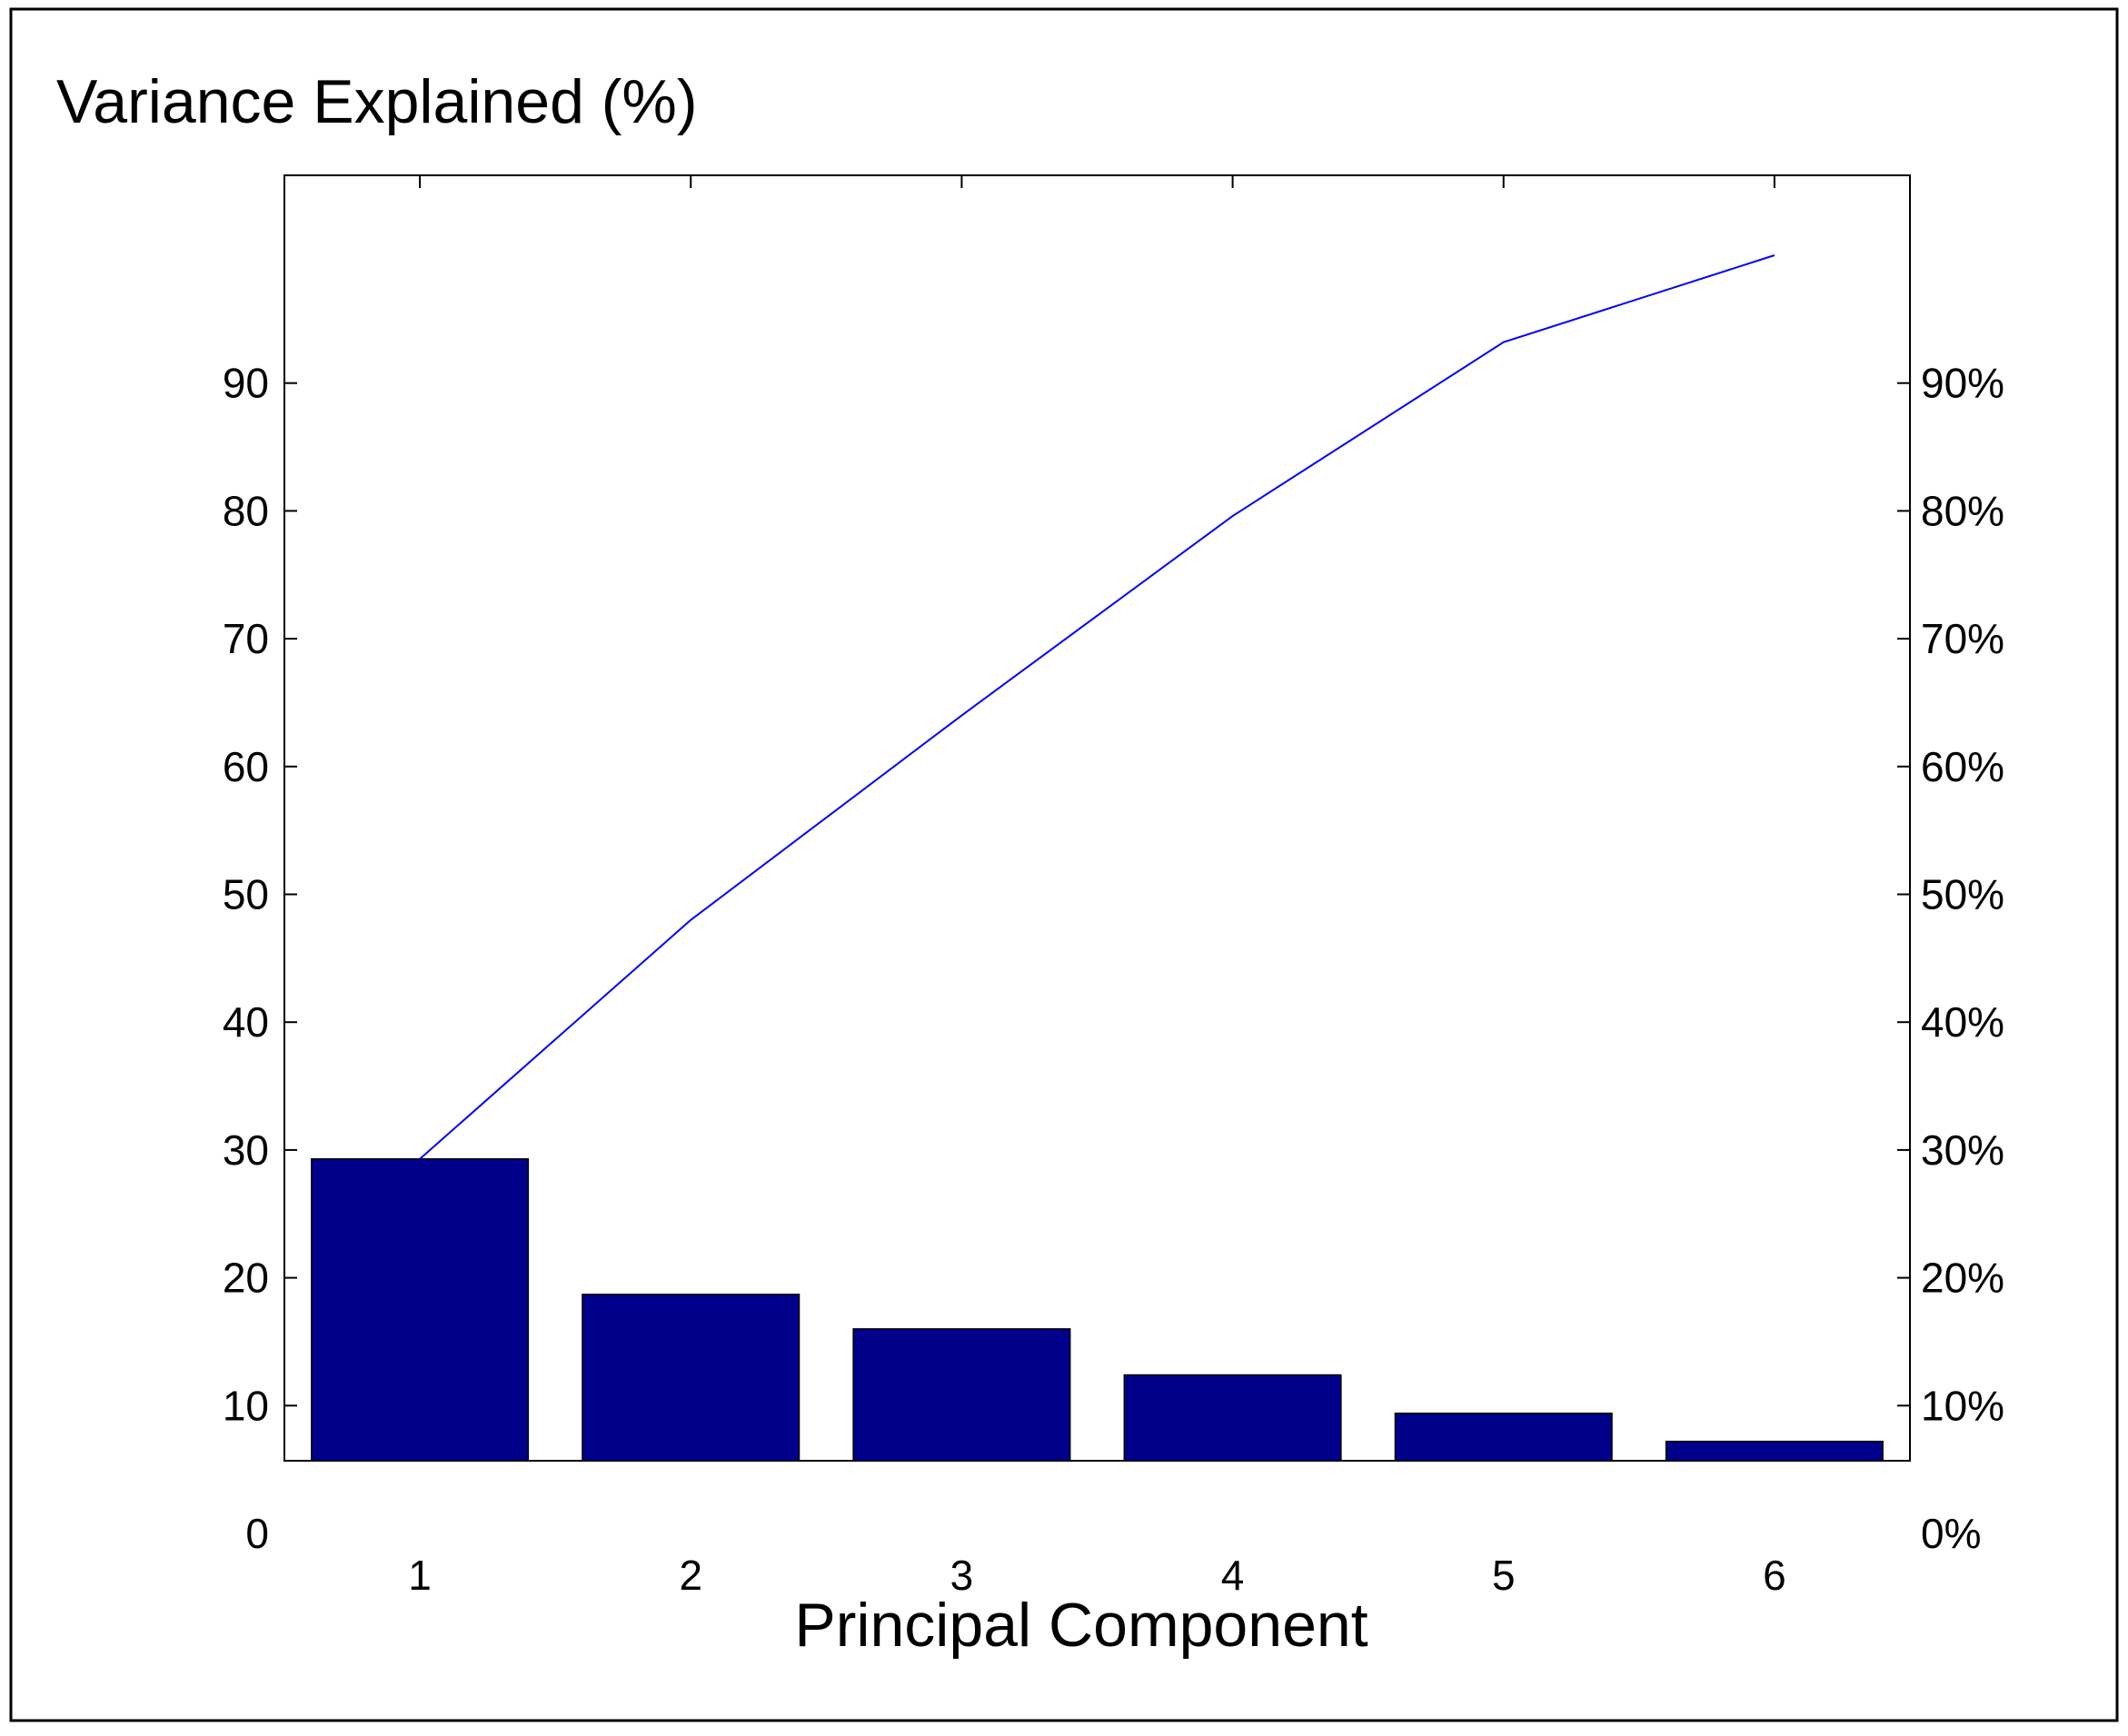 The image size is (2128, 1736). What do you see at coordinates (246, 1405) in the screenshot?
I see `y-tick-label: 10` at bounding box center [246, 1405].